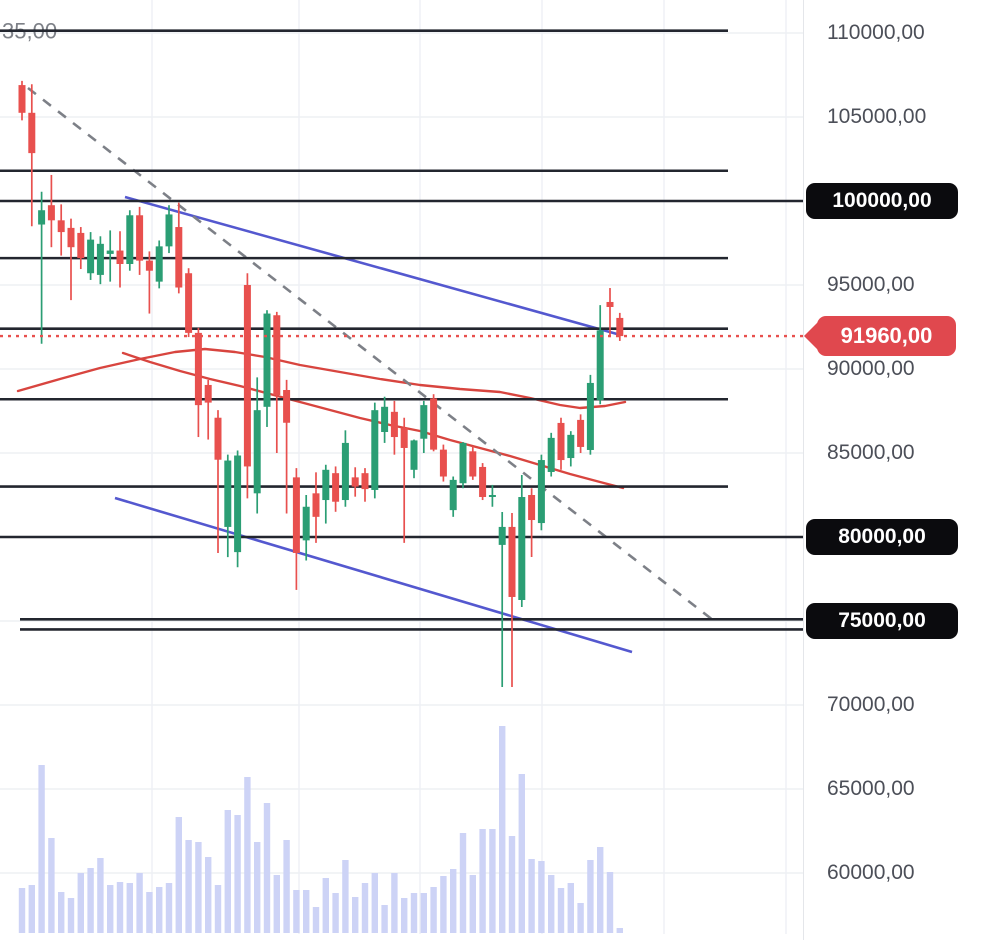 Image resolution: width=1005 pixels, height=940 pixels. Describe the element at coordinates (321, 418) in the screenshot. I see `moving-average-lines` at that location.